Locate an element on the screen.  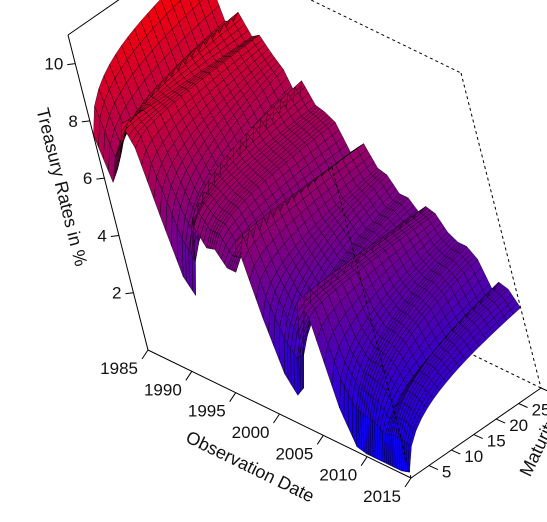
box-edge-back-right is located at coordinates (501, 230).